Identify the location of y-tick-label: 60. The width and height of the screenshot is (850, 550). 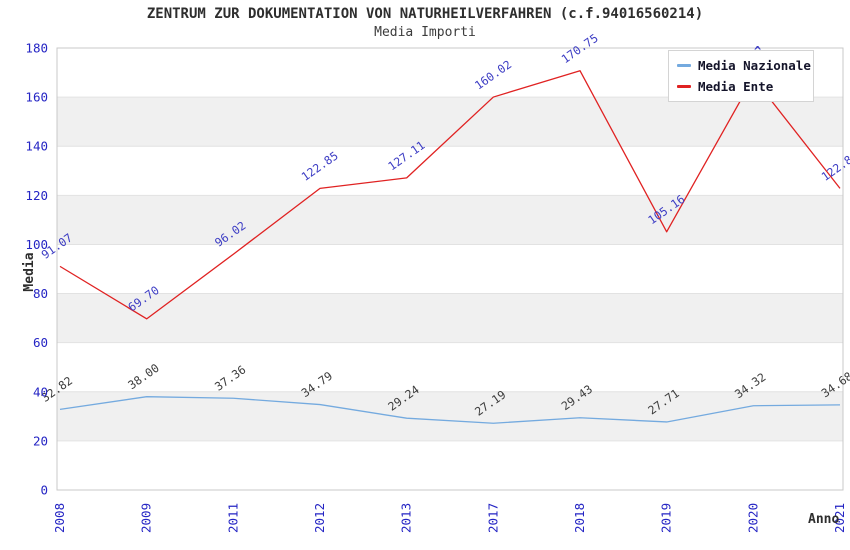
(40, 342).